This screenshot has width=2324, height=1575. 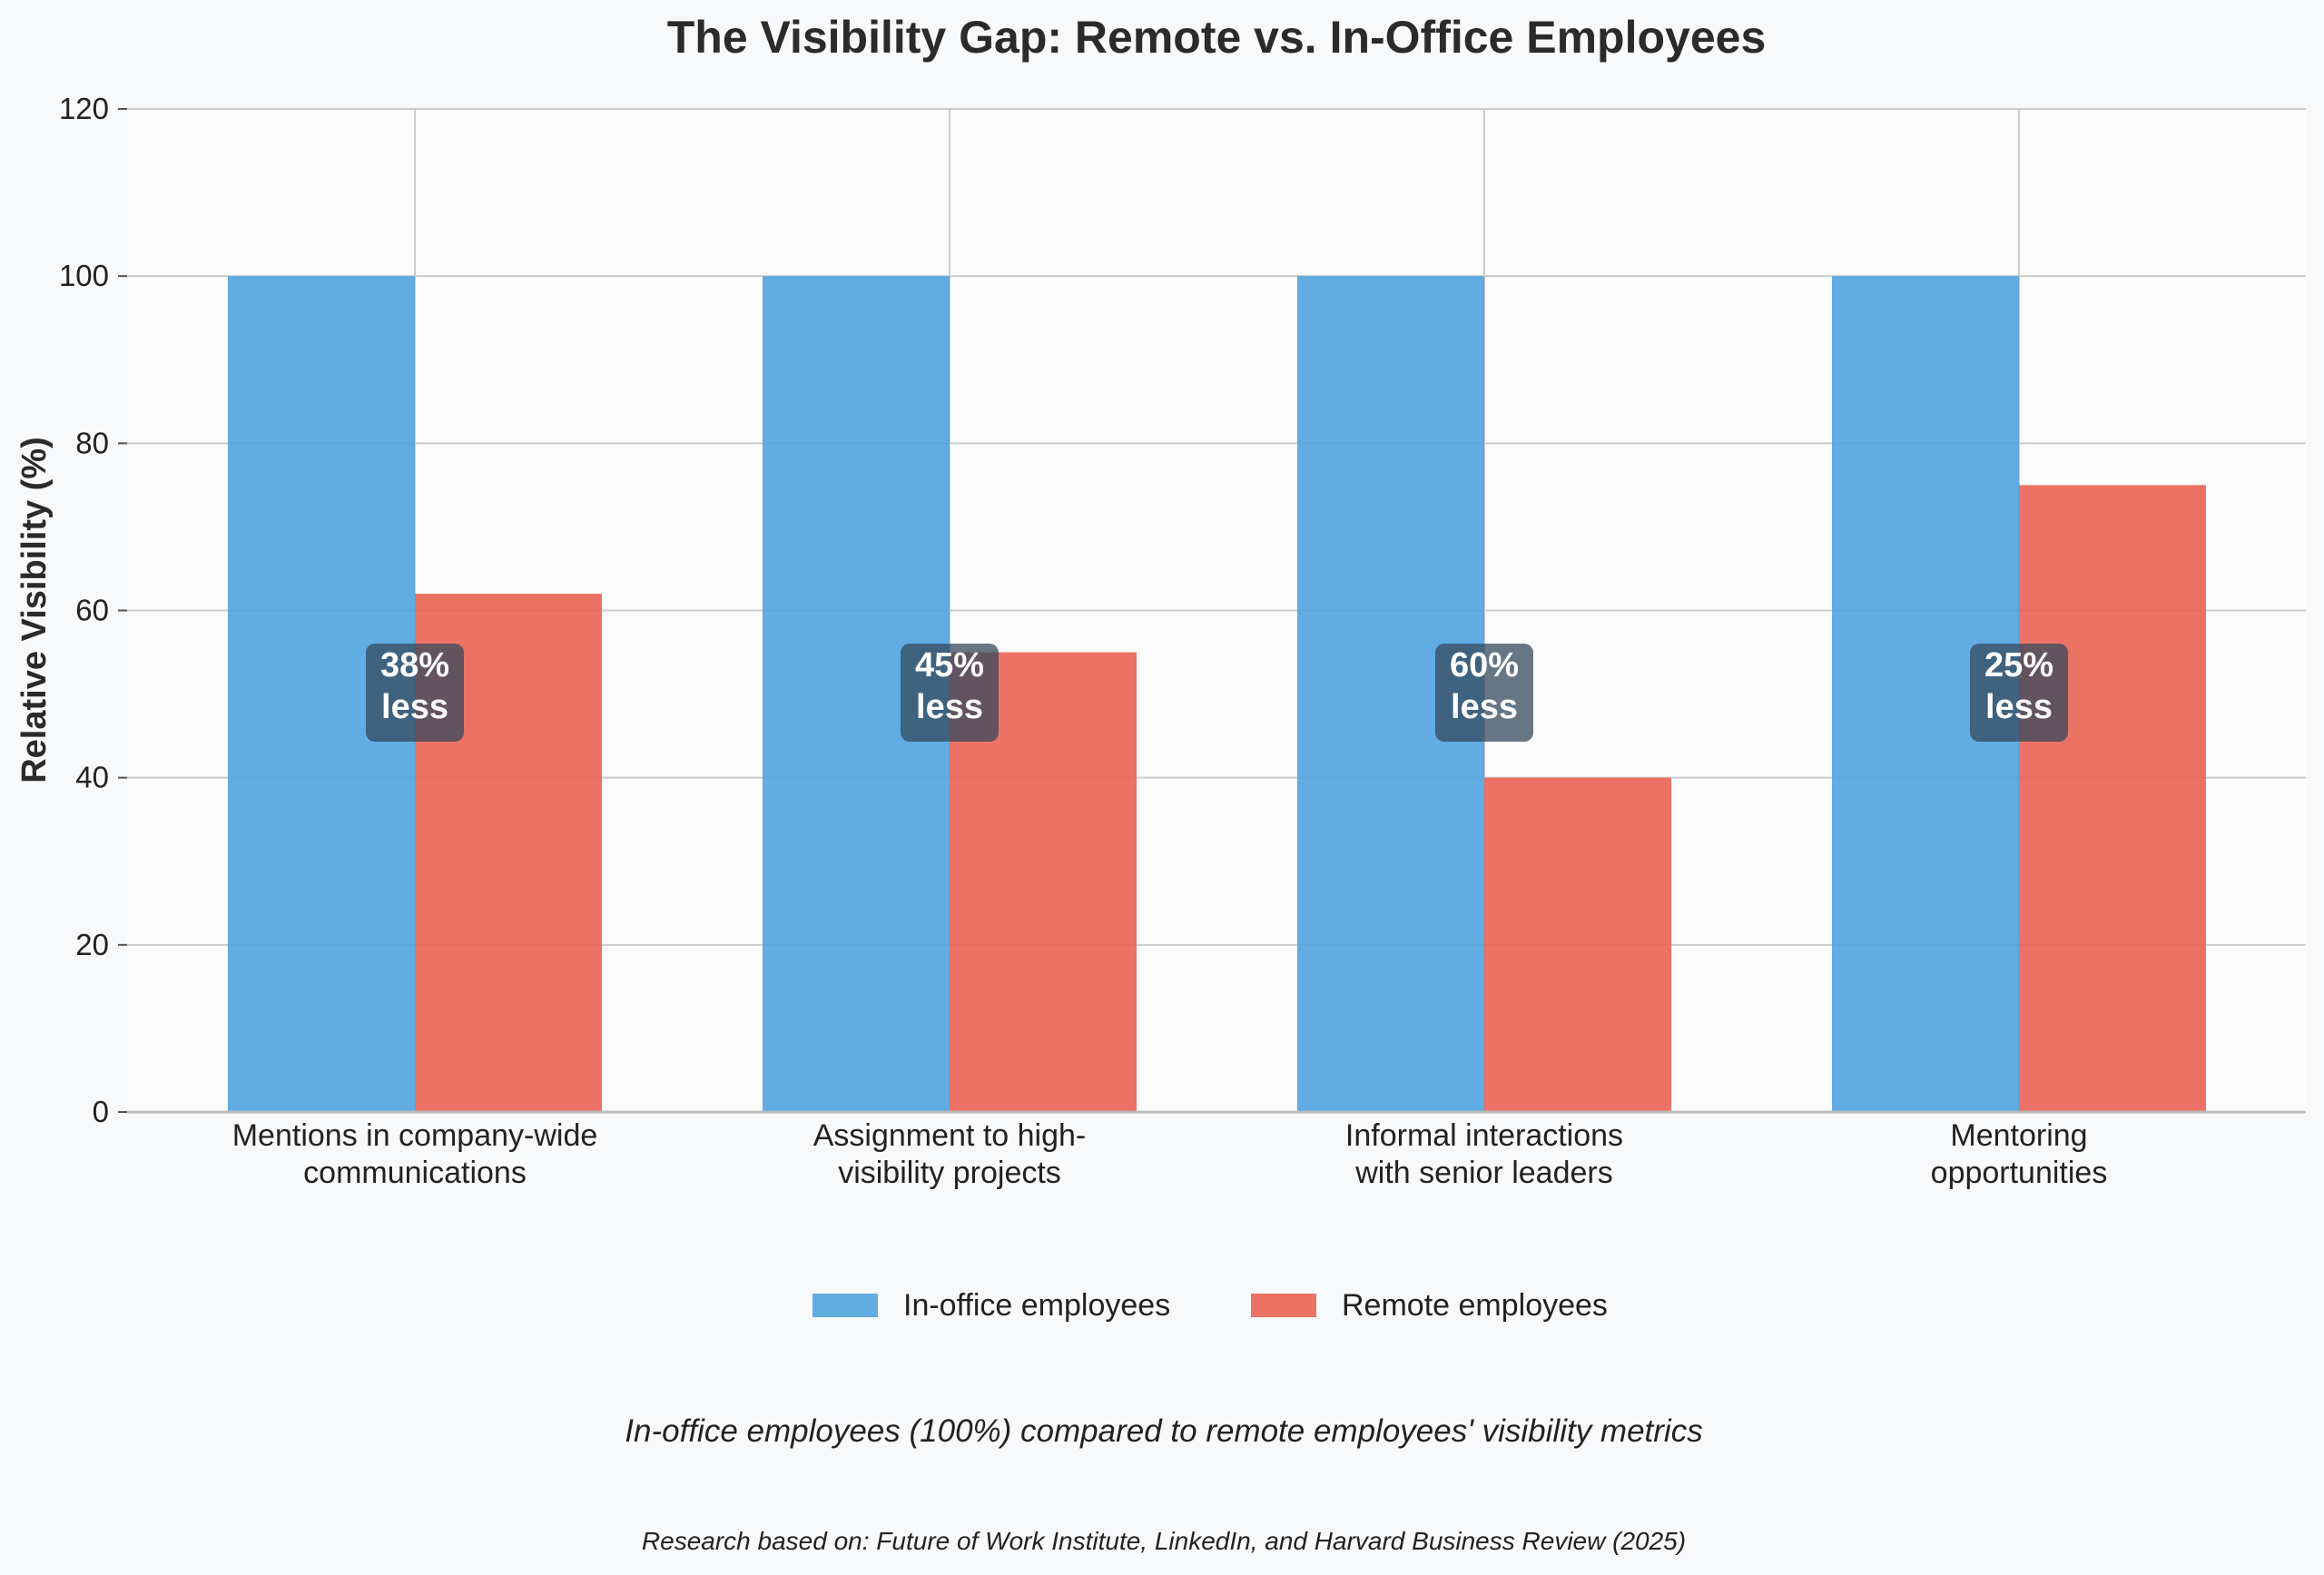 What do you see at coordinates (84, 275) in the screenshot?
I see `y-tick-label: 100` at bounding box center [84, 275].